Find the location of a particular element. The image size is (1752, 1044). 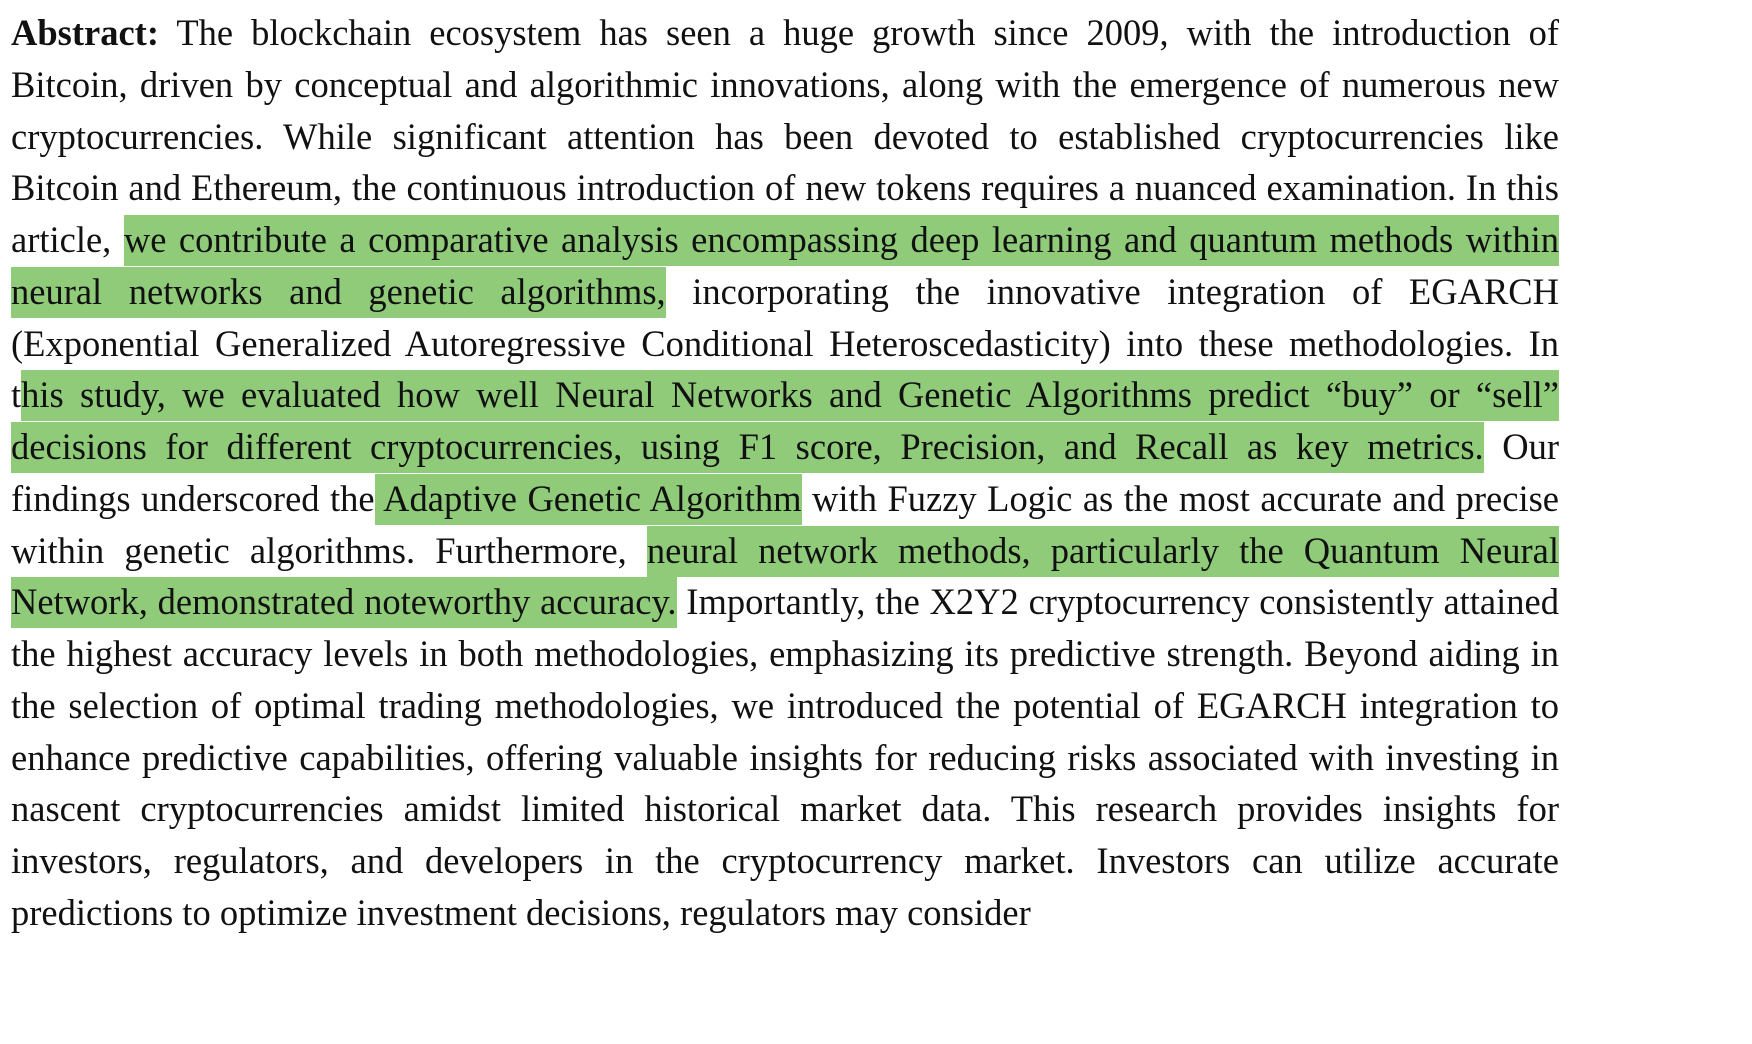

highlighted-text-segment: Adaptive Genetic Algorithm is located at coordinates (588, 499).